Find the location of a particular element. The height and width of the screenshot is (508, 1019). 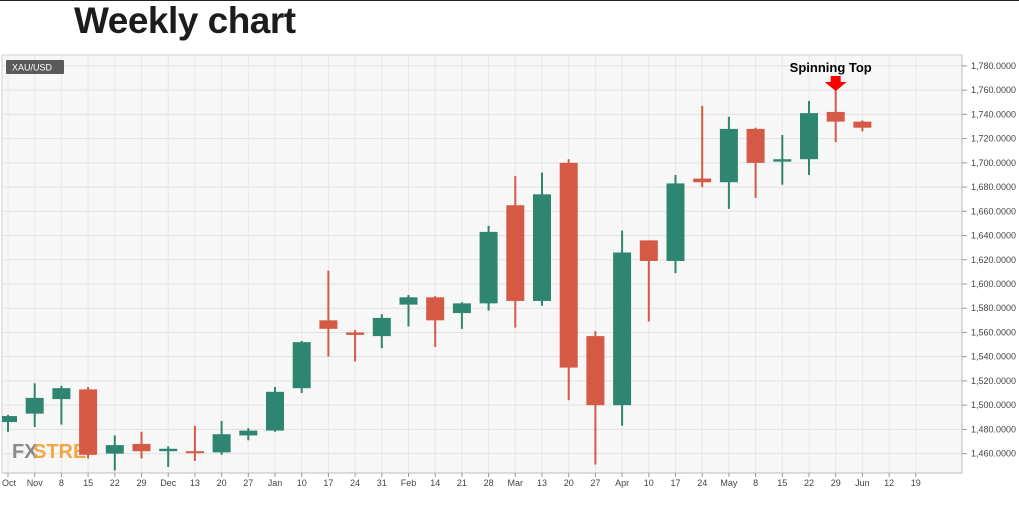

x-tick-label: 13 is located at coordinates (195, 483).